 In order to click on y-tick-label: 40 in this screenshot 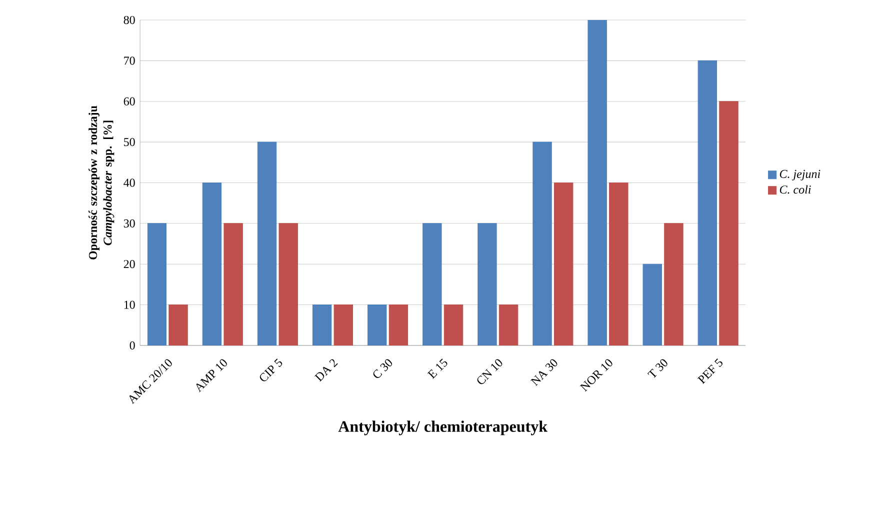, I will do `click(129, 183)`.